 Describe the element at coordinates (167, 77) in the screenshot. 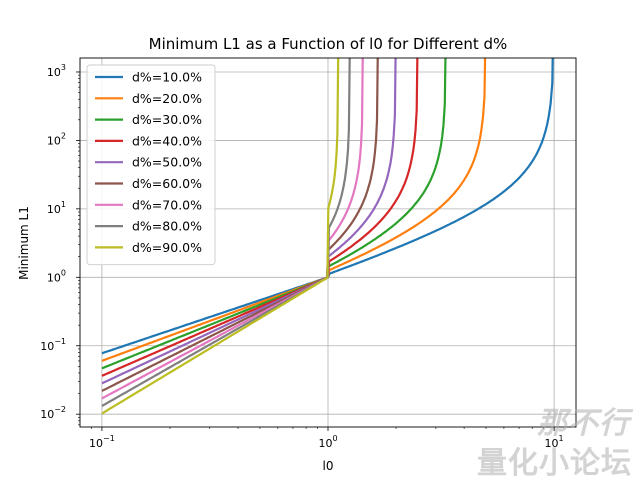

I see `legend-label: d%=10.0%` at that location.